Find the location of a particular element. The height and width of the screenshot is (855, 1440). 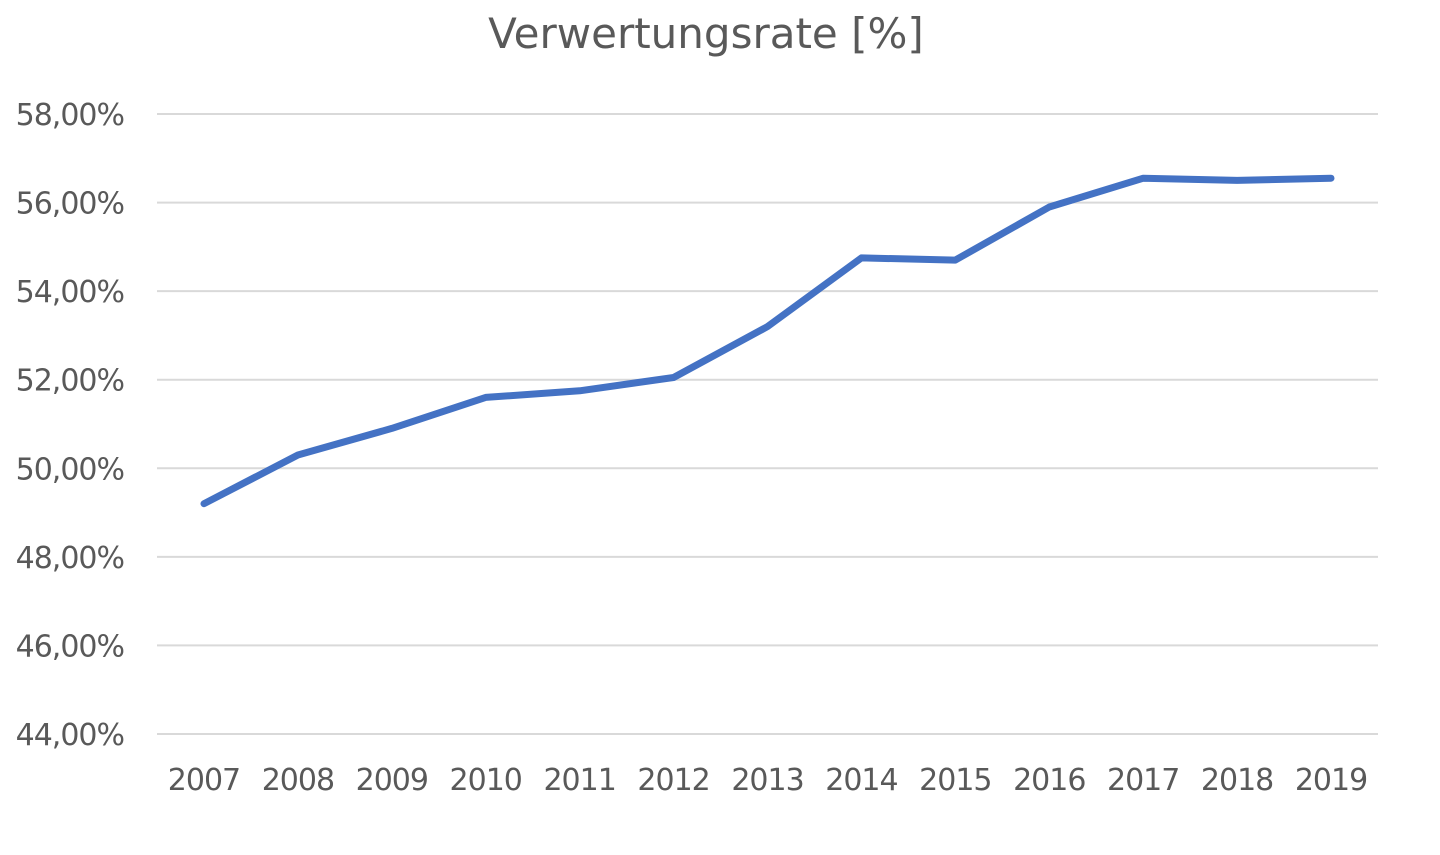

y-tick-label: 50,00% is located at coordinates (70, 469).